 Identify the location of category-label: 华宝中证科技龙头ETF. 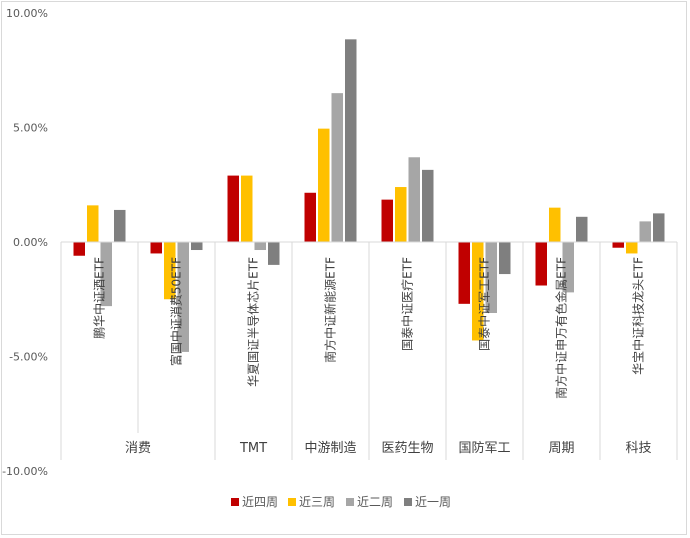
(638, 316).